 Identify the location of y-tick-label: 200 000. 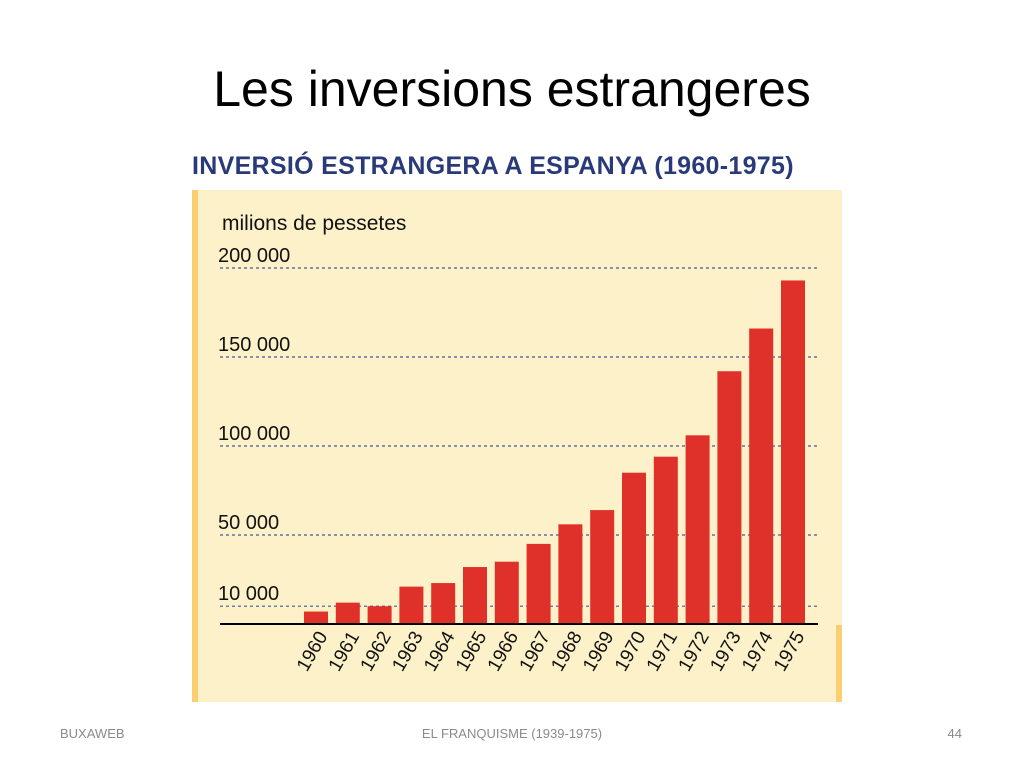
(254, 256).